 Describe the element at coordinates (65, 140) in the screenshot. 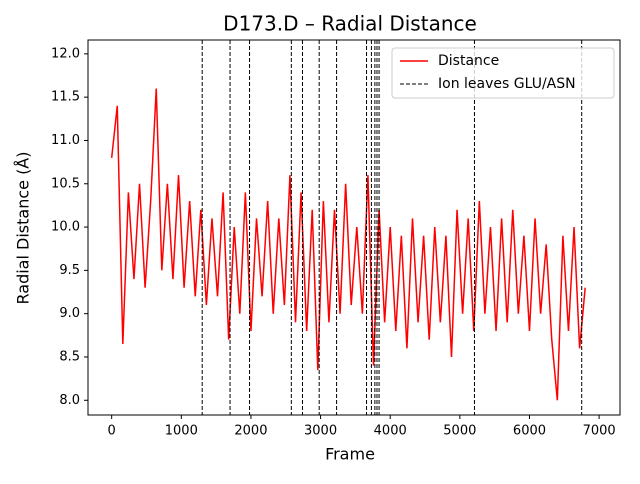

I see `y-tick-label: 11.0` at that location.